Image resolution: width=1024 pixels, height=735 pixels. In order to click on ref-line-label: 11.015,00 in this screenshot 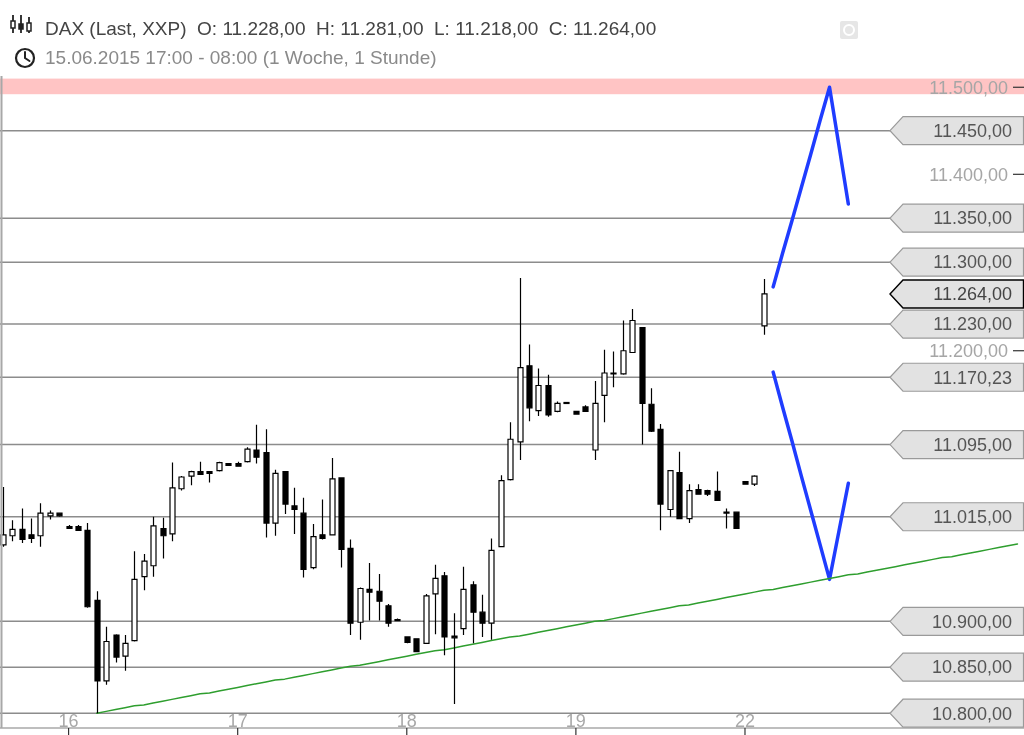, I will do `click(972, 517)`.